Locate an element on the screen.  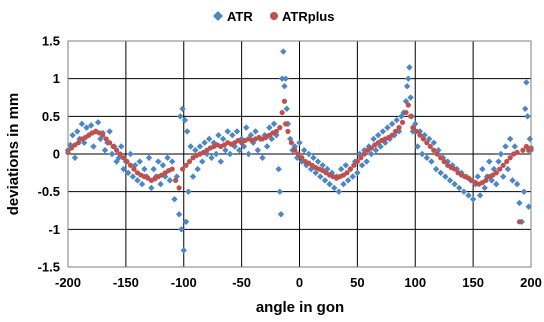
y-tick-label: 1.5 is located at coordinates (51, 41).